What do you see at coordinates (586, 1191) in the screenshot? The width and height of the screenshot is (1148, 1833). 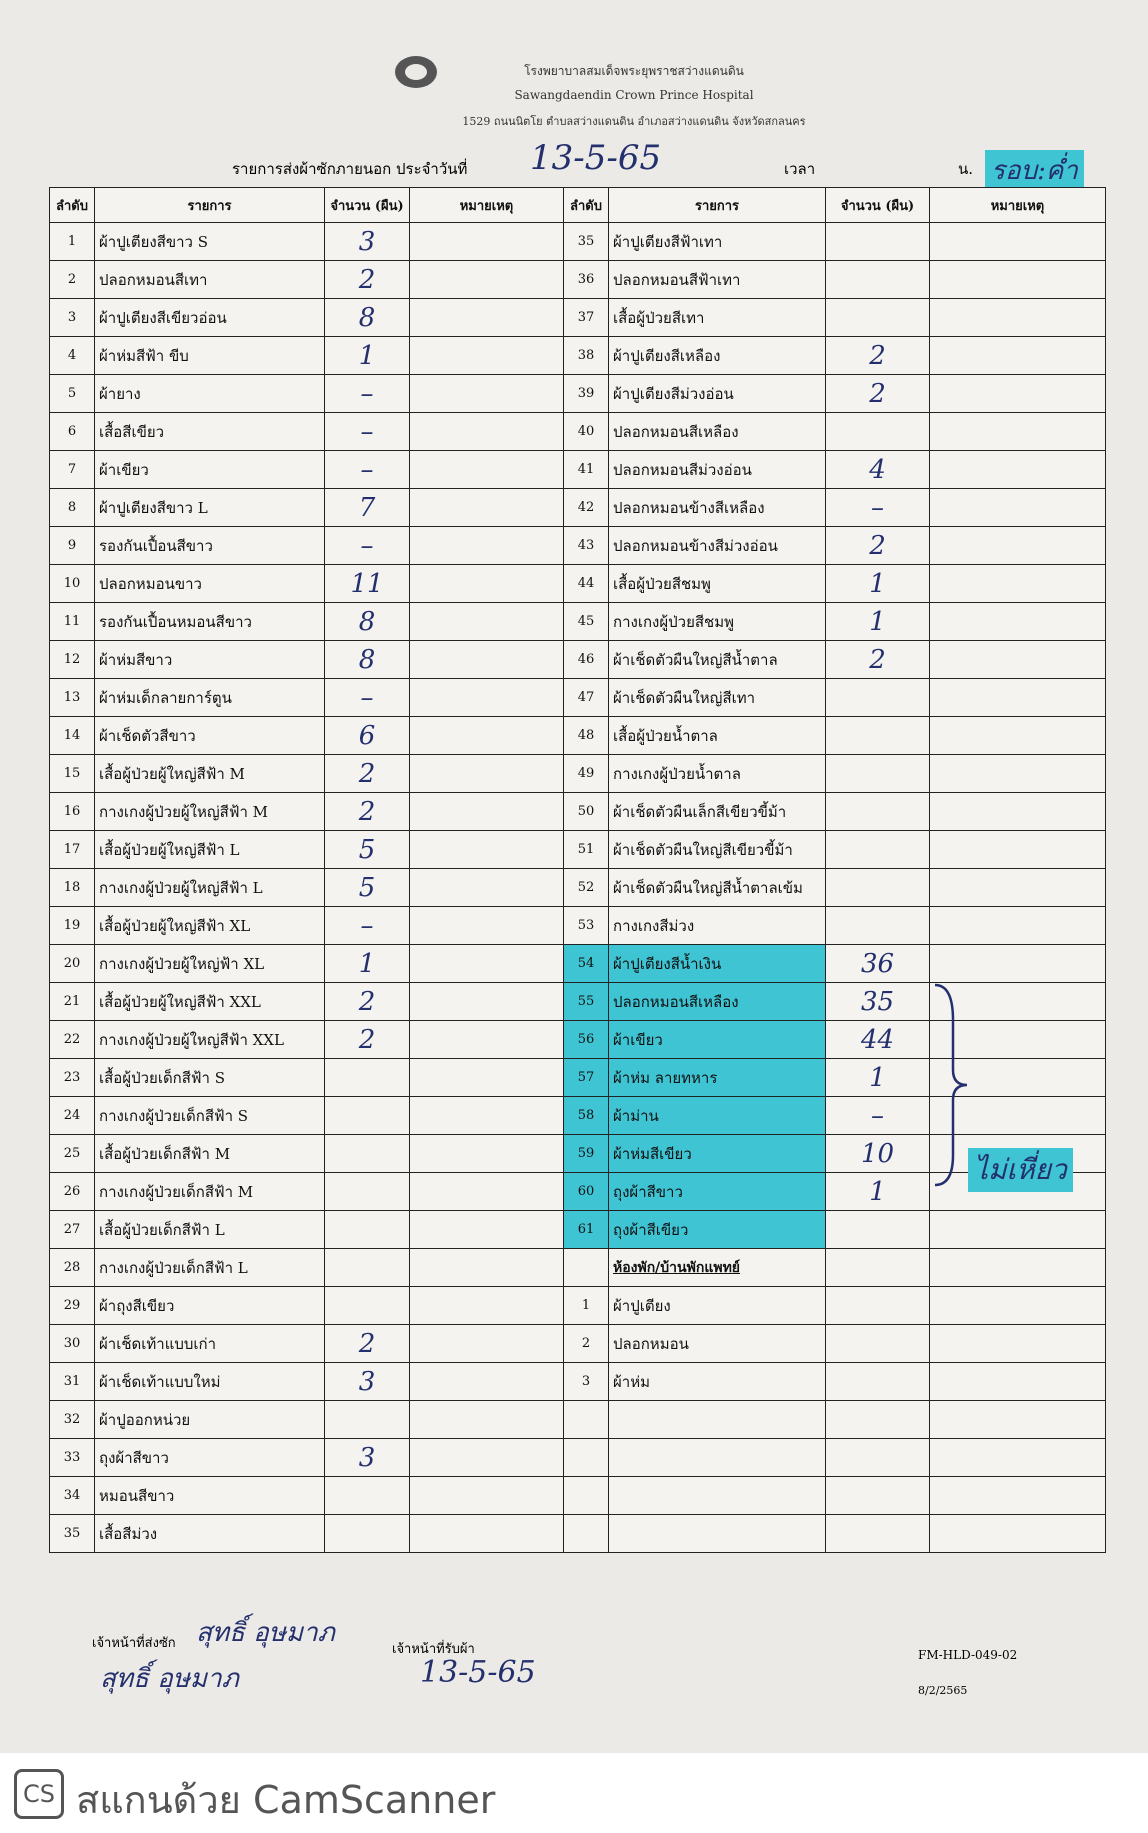 I see `row-number: 60` at bounding box center [586, 1191].